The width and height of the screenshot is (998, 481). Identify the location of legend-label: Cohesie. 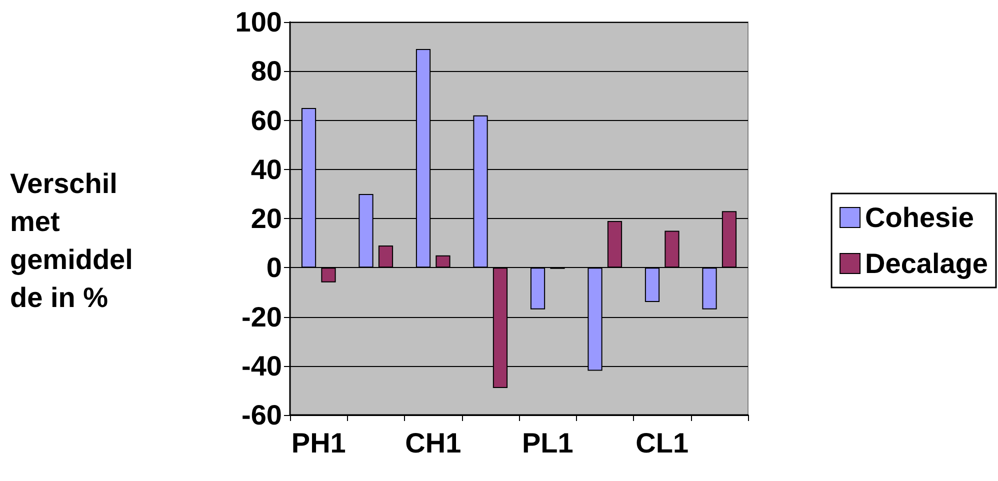
(919, 217).